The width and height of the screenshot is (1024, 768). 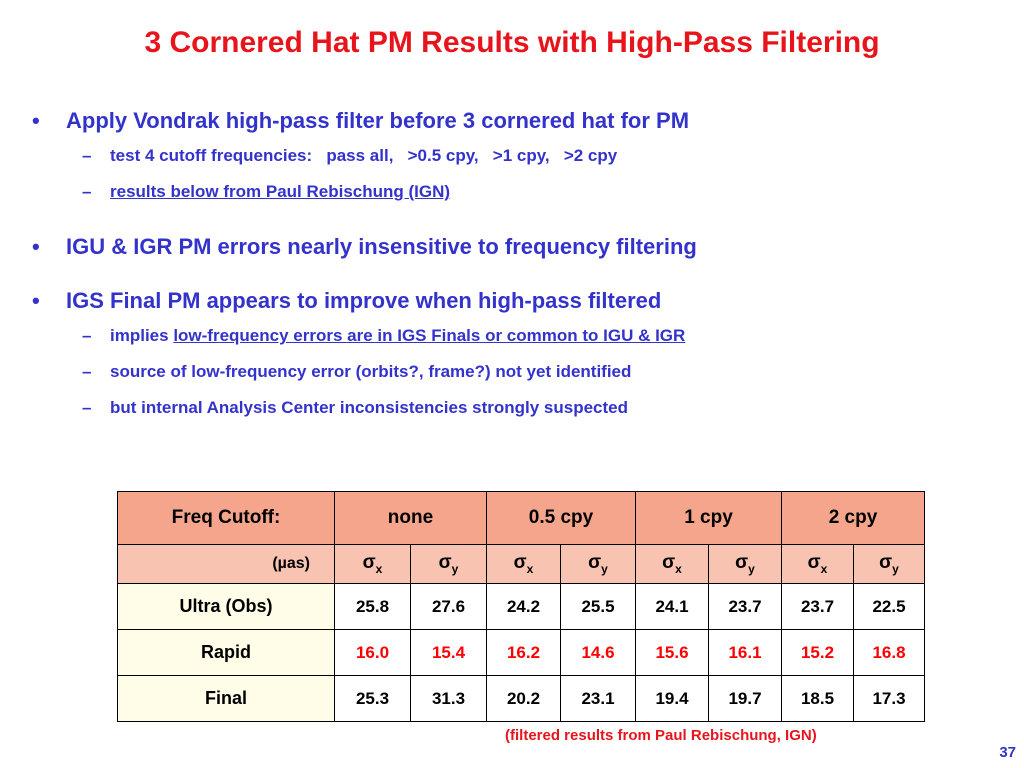 I want to click on subheader-row: (µas) σx σy σx σy σx σy σx σy, so click(x=521, y=564).